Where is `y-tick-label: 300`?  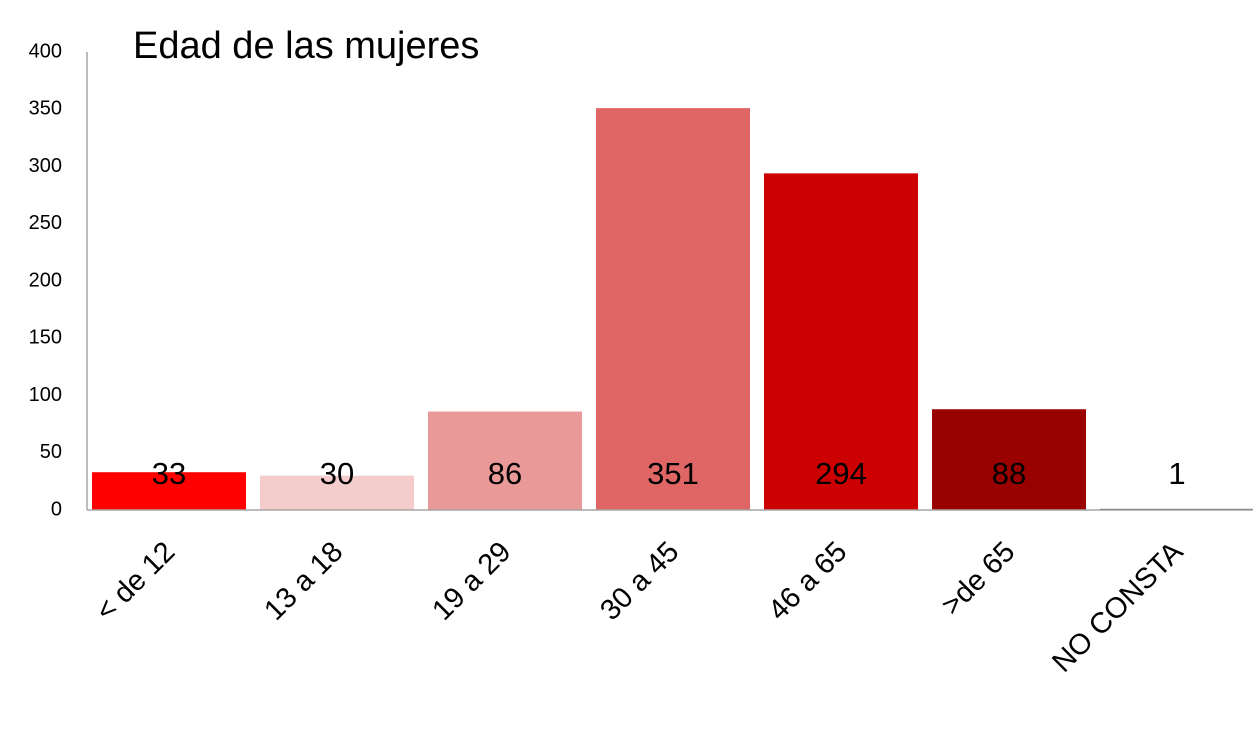
y-tick-label: 300 is located at coordinates (45, 166).